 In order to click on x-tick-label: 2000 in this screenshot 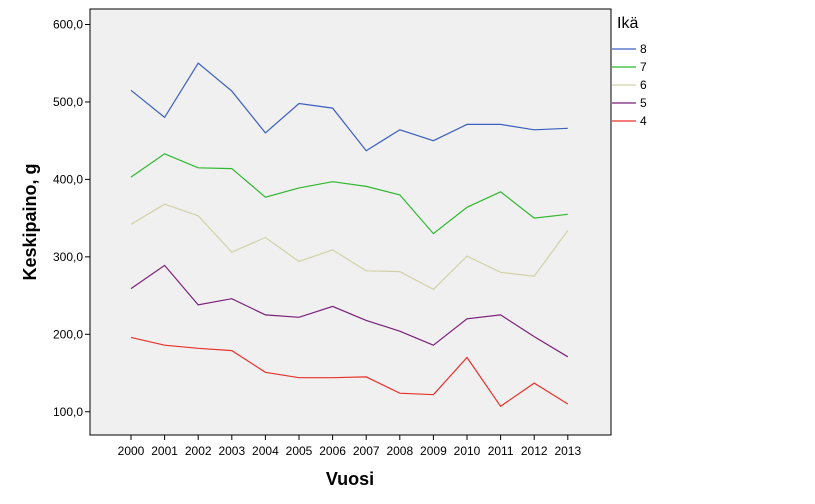, I will do `click(131, 451)`.